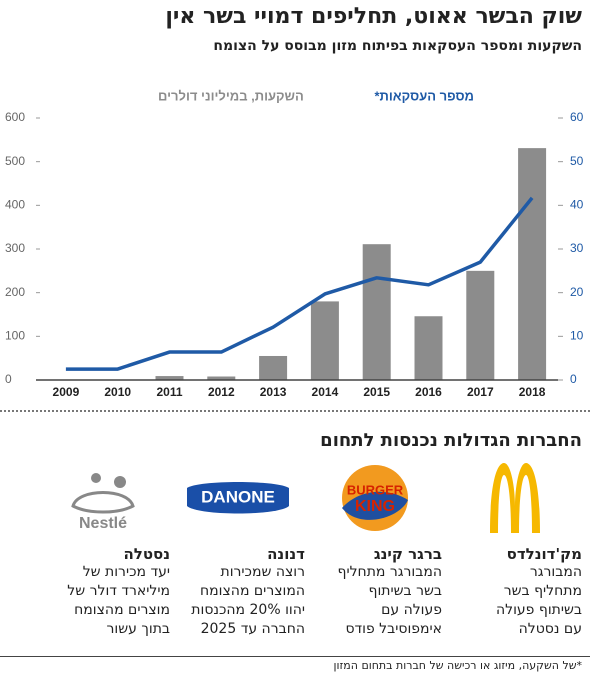  Describe the element at coordinates (15, 117) in the screenshot. I see `y-tick-label: 600` at that location.